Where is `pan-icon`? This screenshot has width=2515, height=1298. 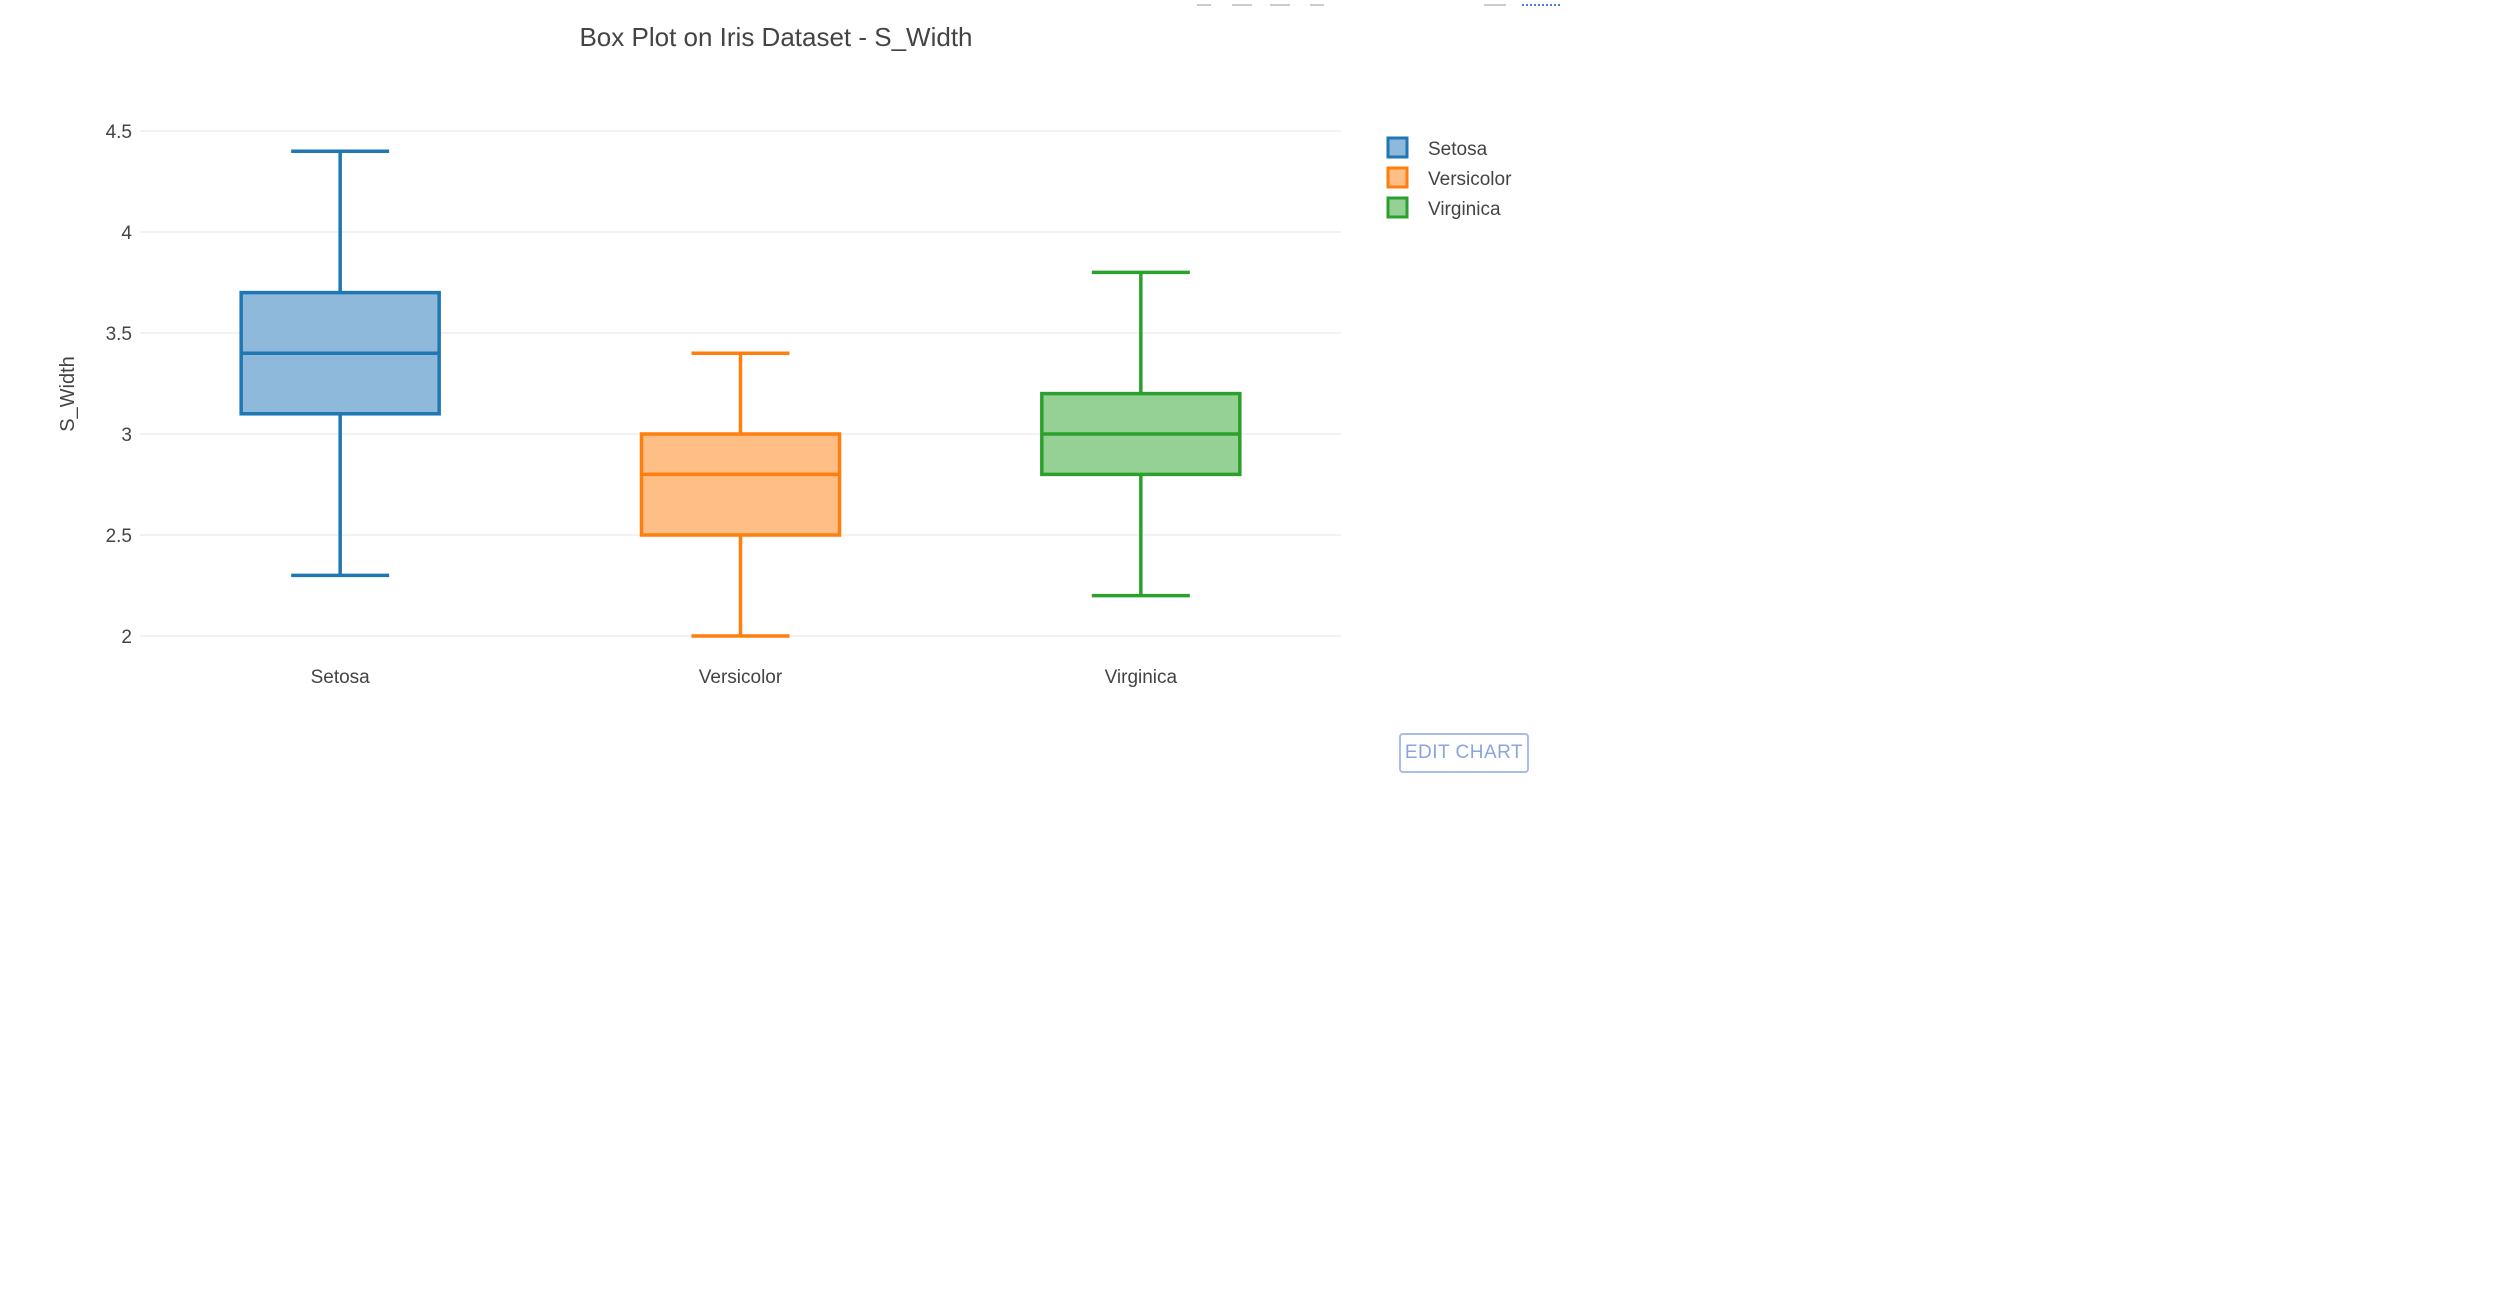 pan-icon is located at coordinates (1204, 3).